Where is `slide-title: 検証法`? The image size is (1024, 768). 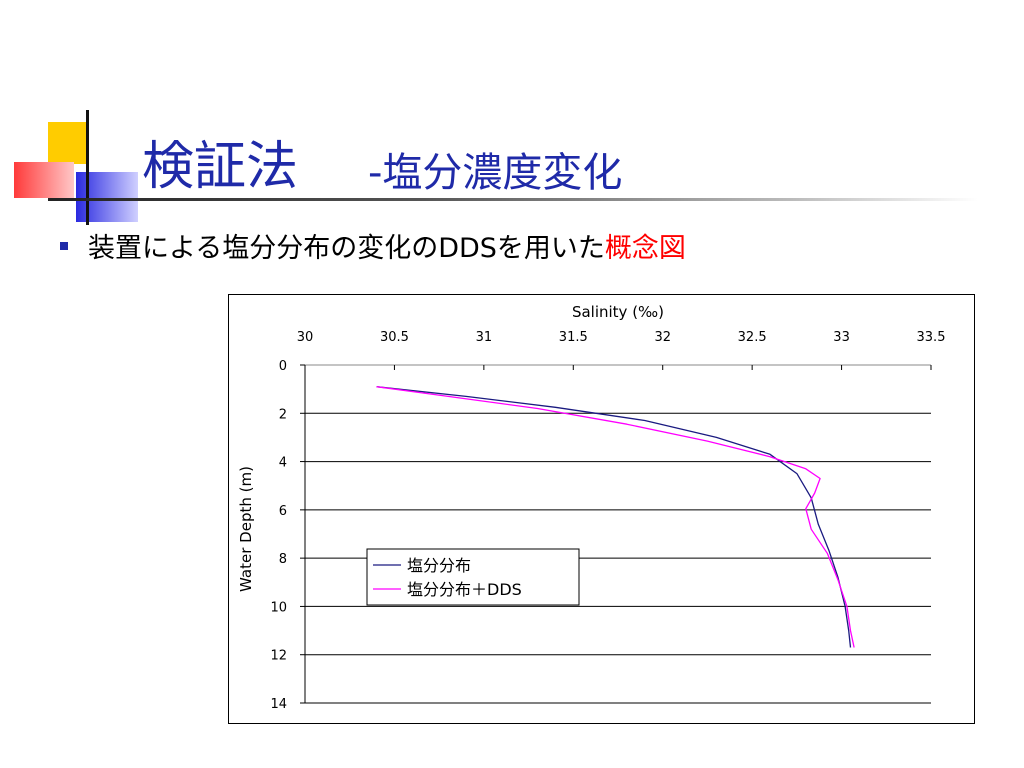
slide-title: 検証法 is located at coordinates (220, 167).